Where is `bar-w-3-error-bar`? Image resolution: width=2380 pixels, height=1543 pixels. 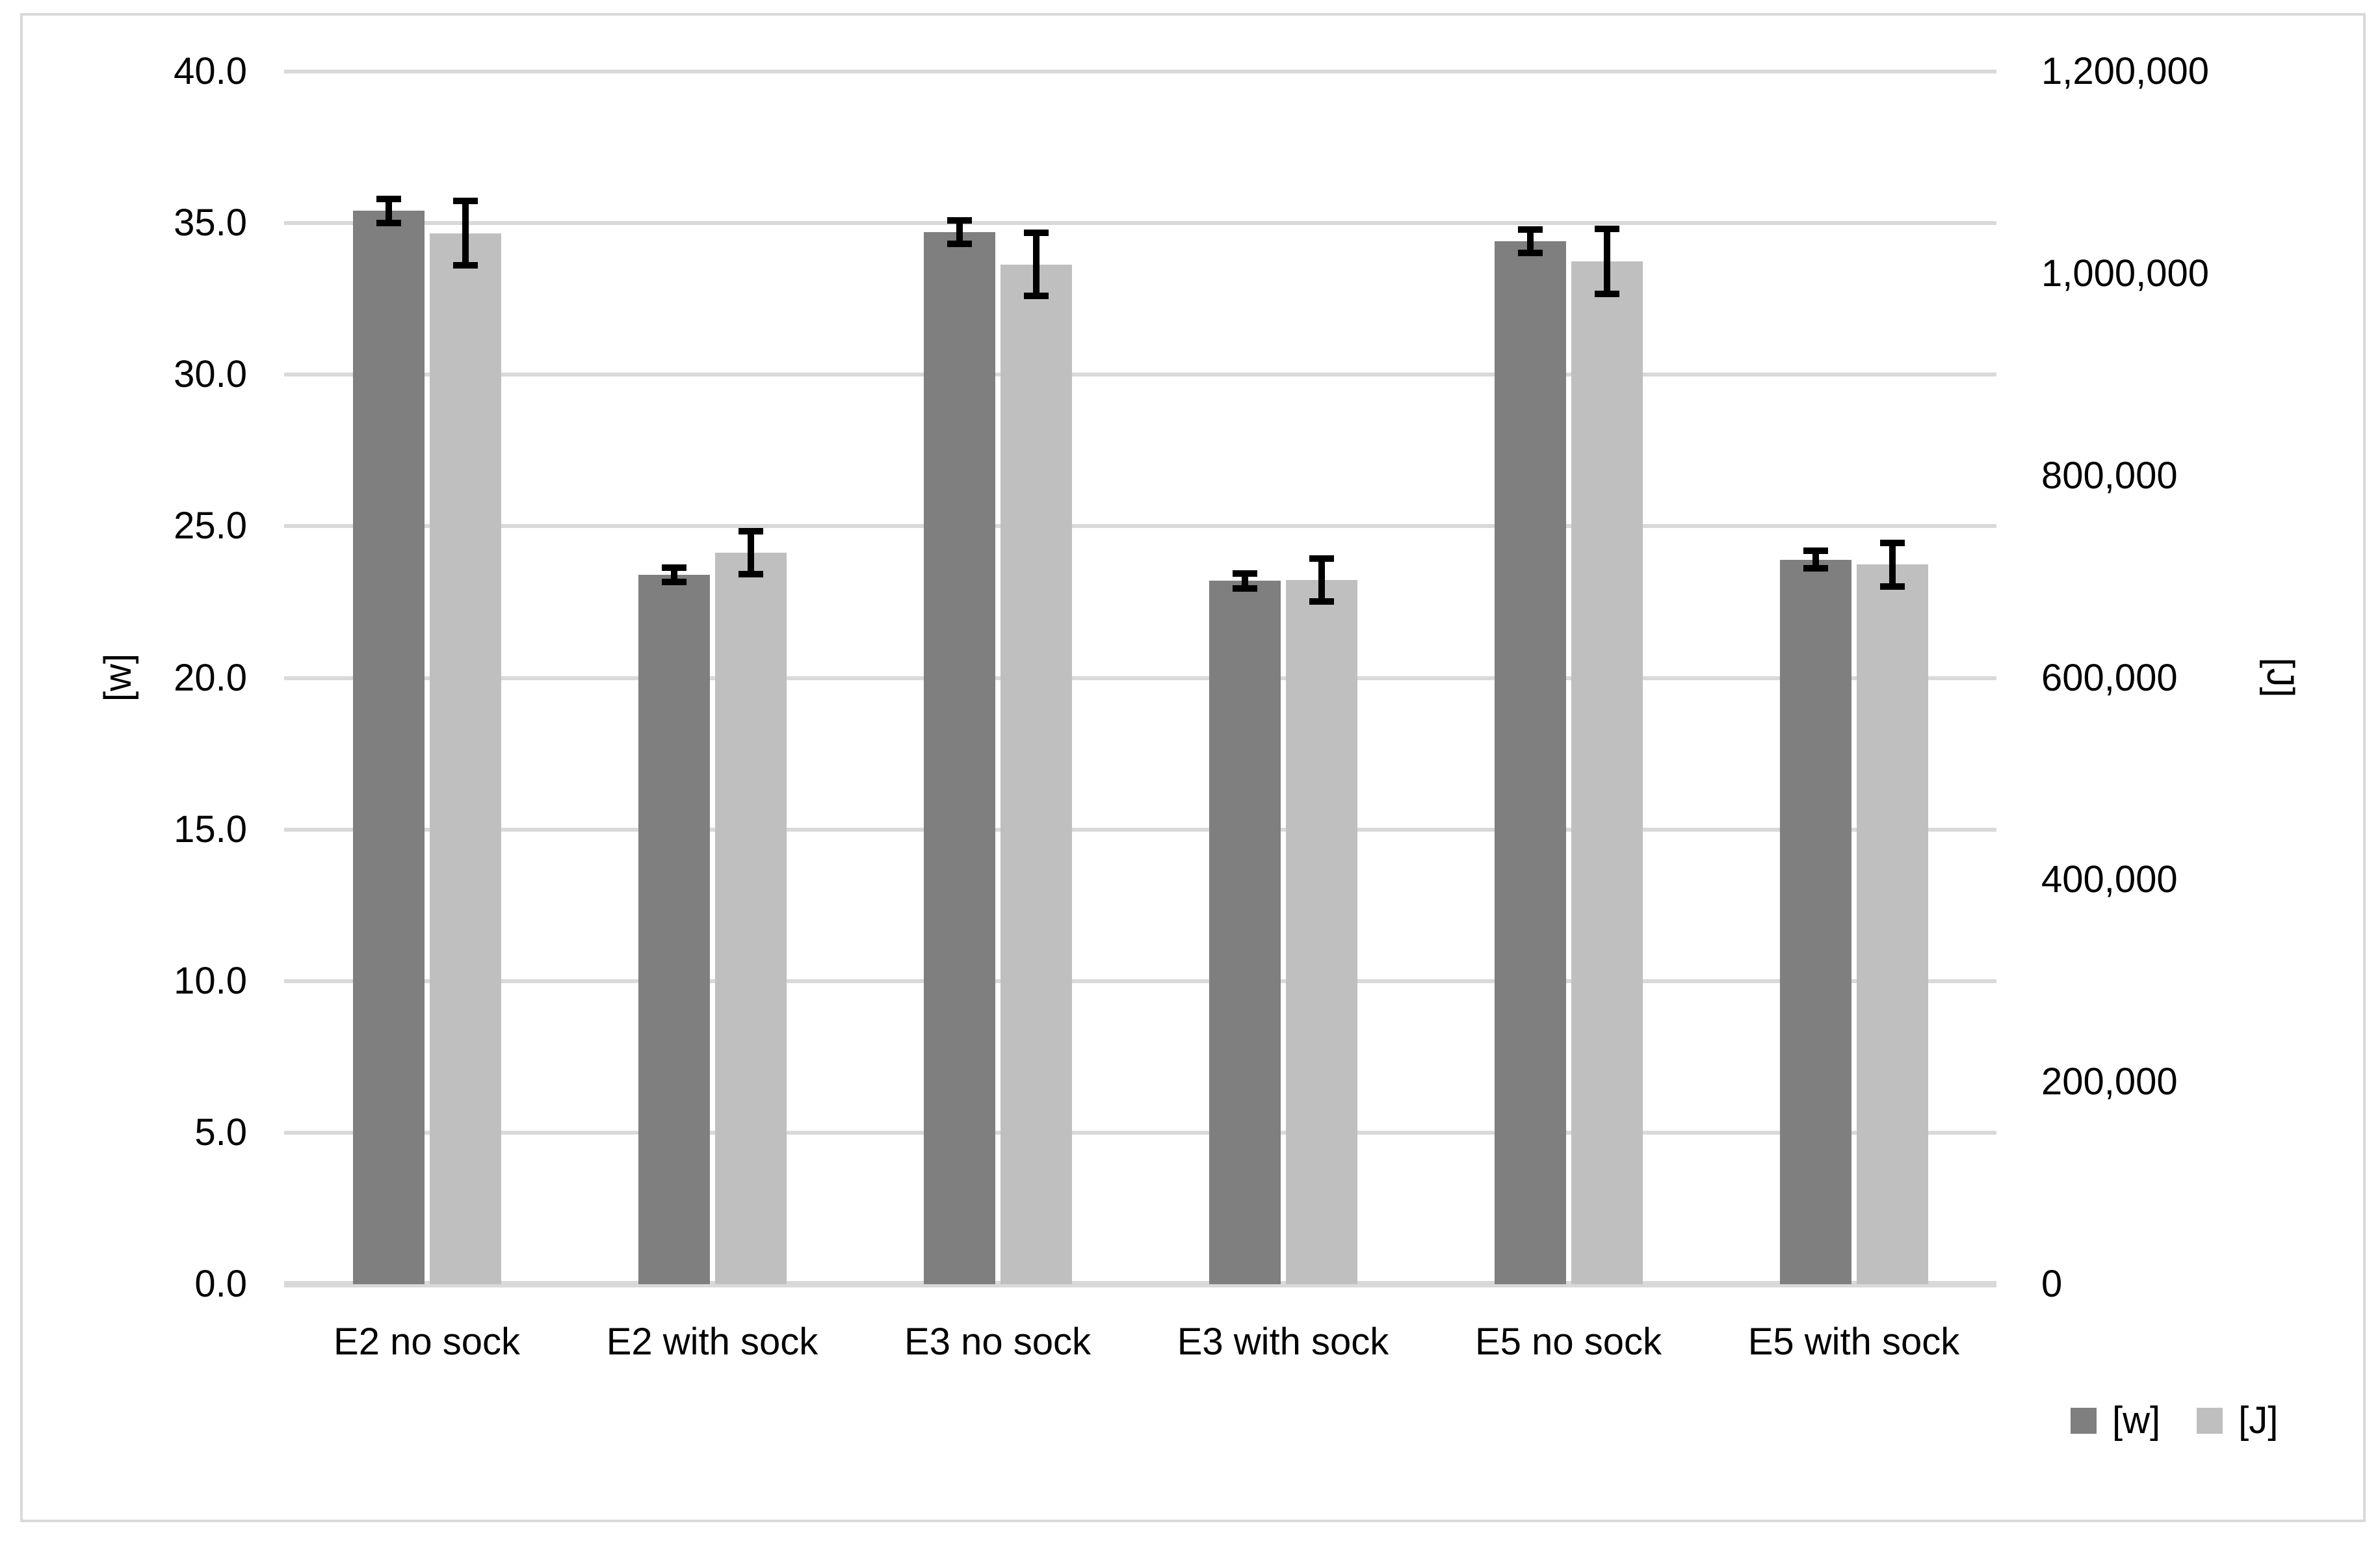
bar-w-3-error-bar is located at coordinates (1244, 581).